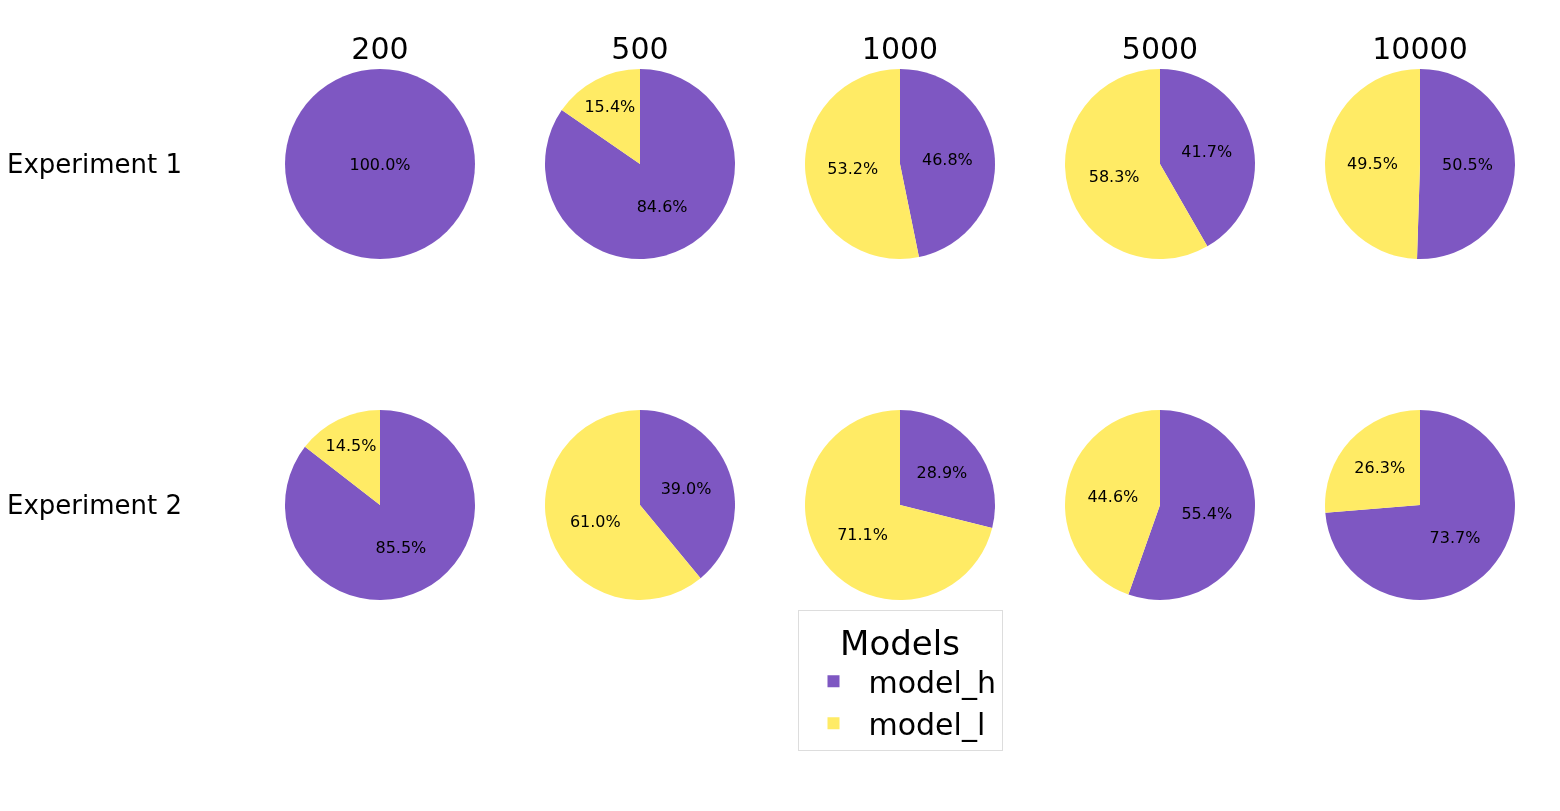 This screenshot has height=811, width=1560. I want to click on data-label: 49.5%, so click(1372, 163).